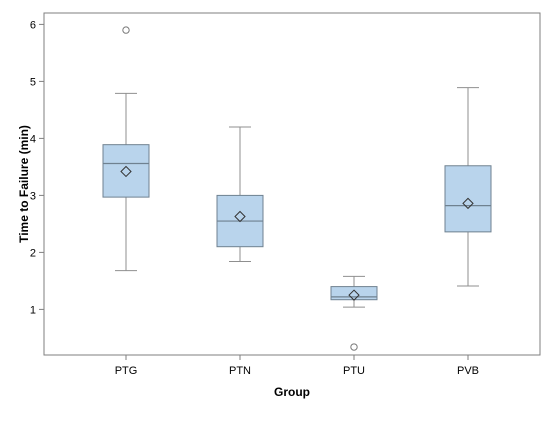 The width and height of the screenshot is (550, 421). What do you see at coordinates (33, 253) in the screenshot?
I see `y-tick-label-2: 2` at bounding box center [33, 253].